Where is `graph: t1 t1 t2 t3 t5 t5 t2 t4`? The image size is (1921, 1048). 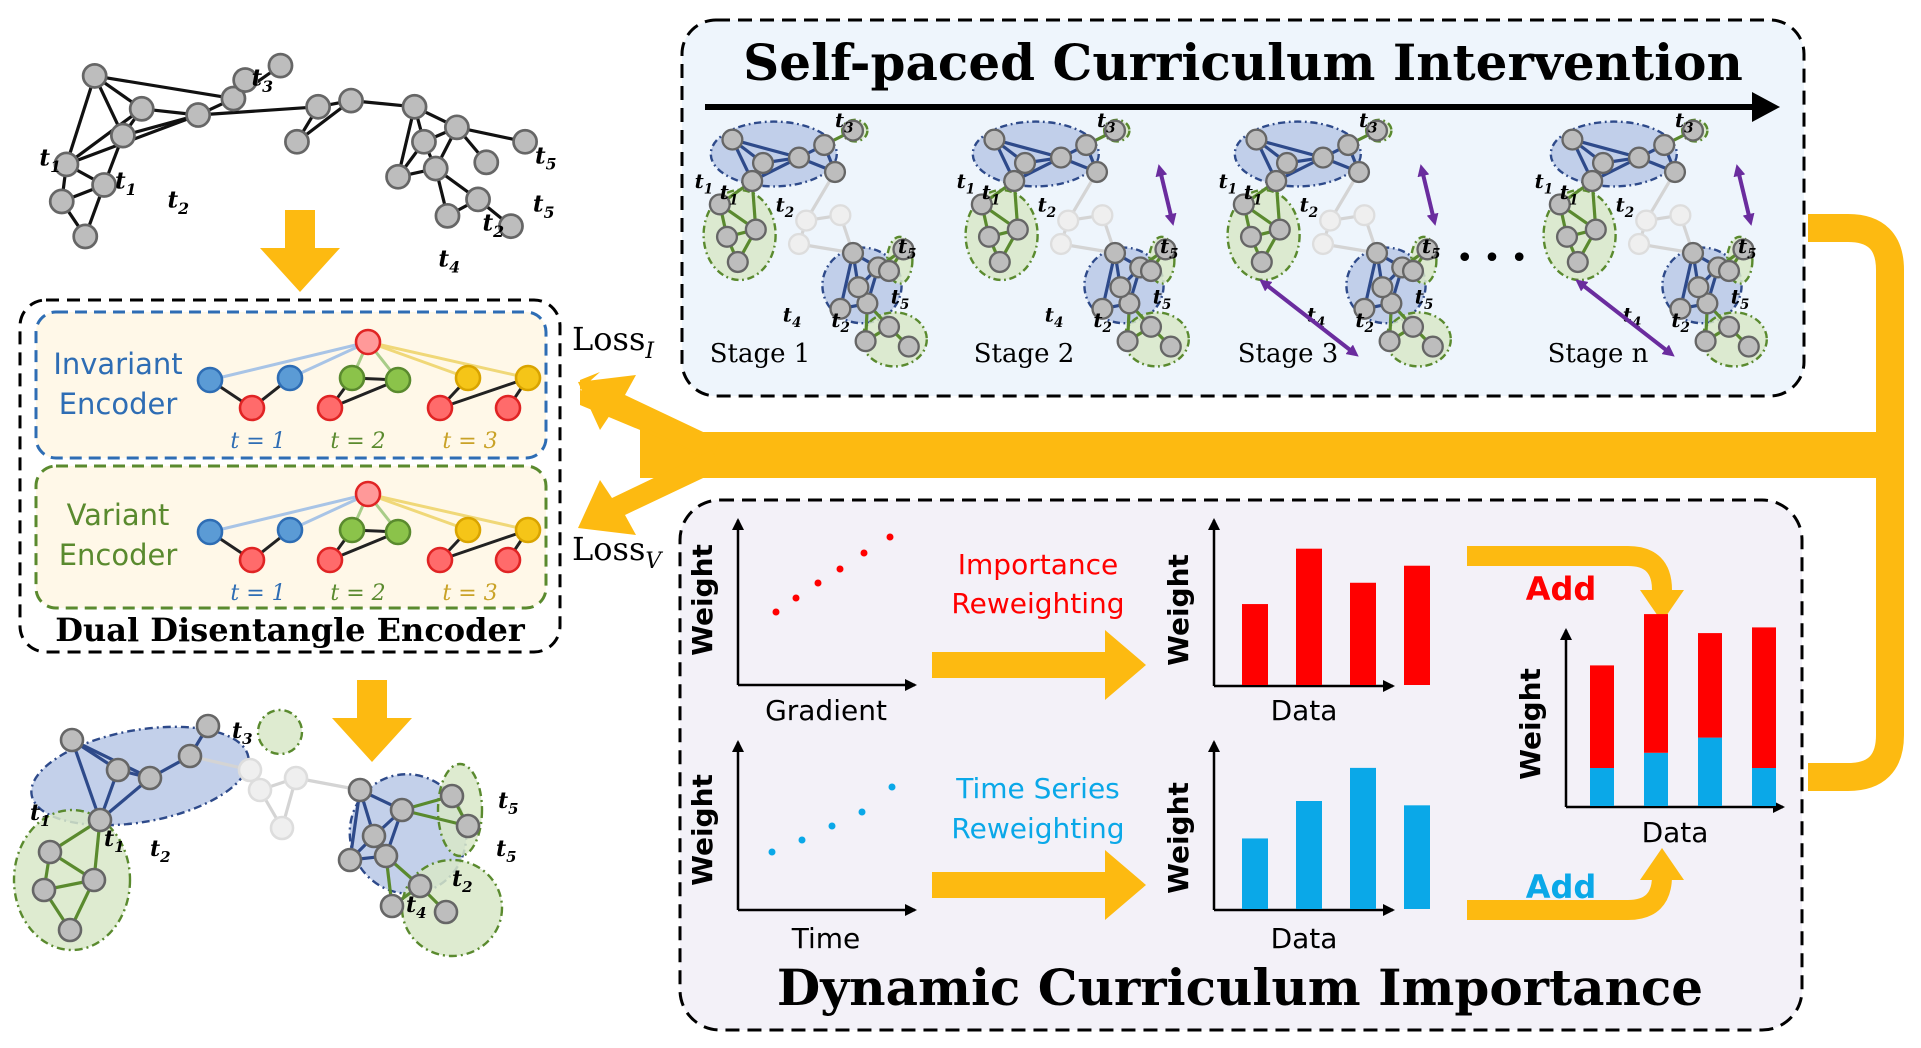
graph: t1 t1 t2 t3 t5 t5 t2 t4 is located at coordinates (298, 164).